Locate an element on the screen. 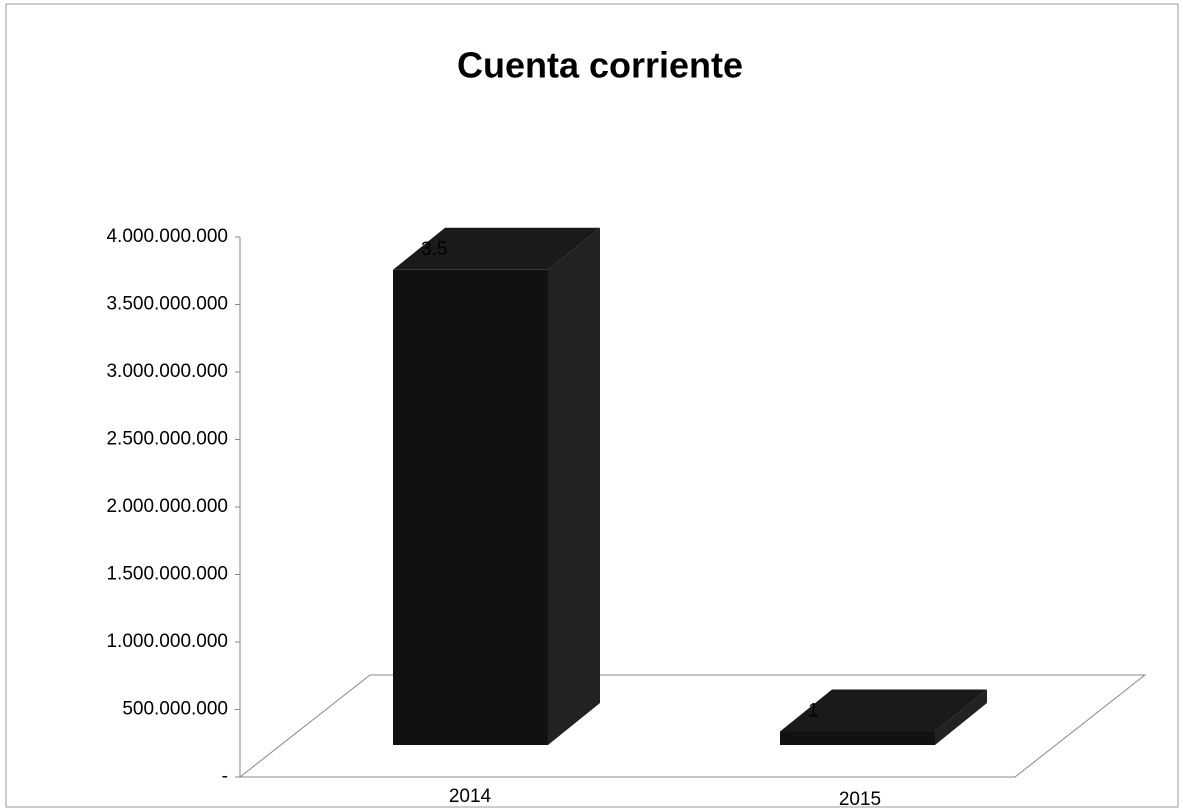 This screenshot has height=809, width=1183. y-tick-label: 4.000.000.000 is located at coordinates (167, 236).